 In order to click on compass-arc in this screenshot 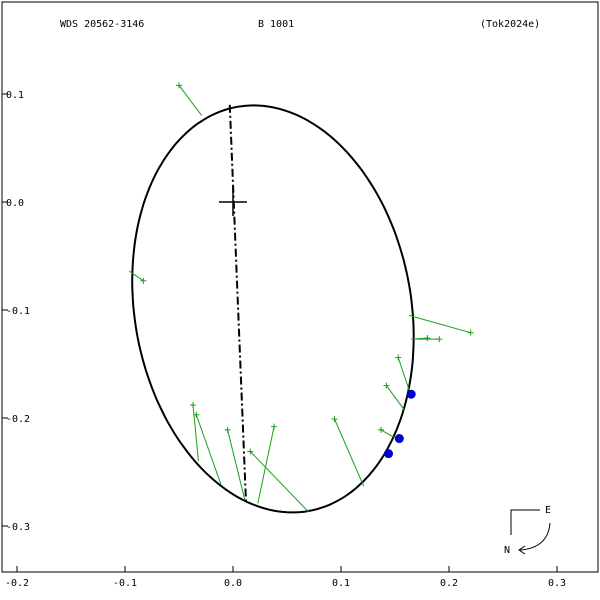, I will do `click(535, 536)`.